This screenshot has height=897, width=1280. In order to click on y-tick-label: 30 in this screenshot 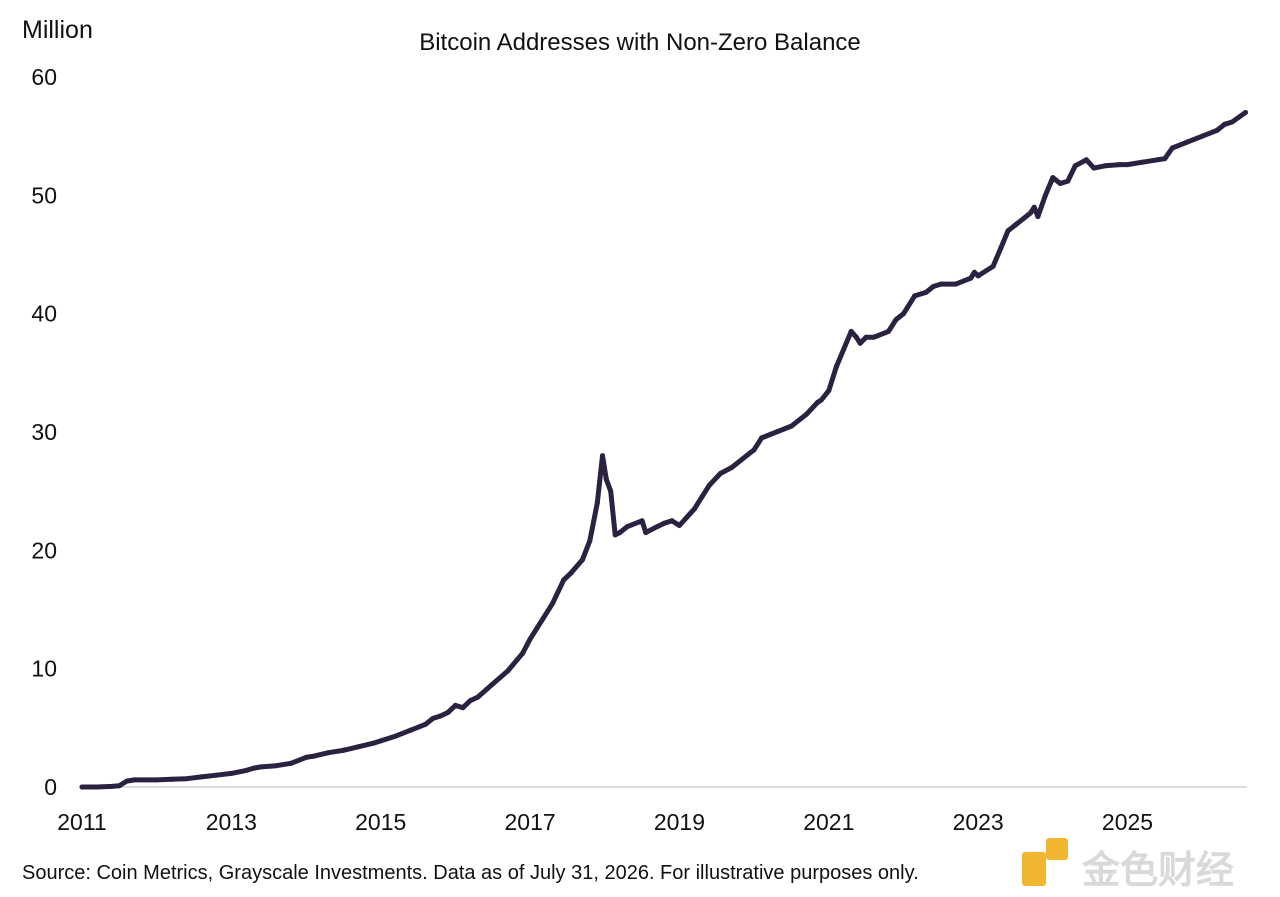, I will do `click(44, 432)`.